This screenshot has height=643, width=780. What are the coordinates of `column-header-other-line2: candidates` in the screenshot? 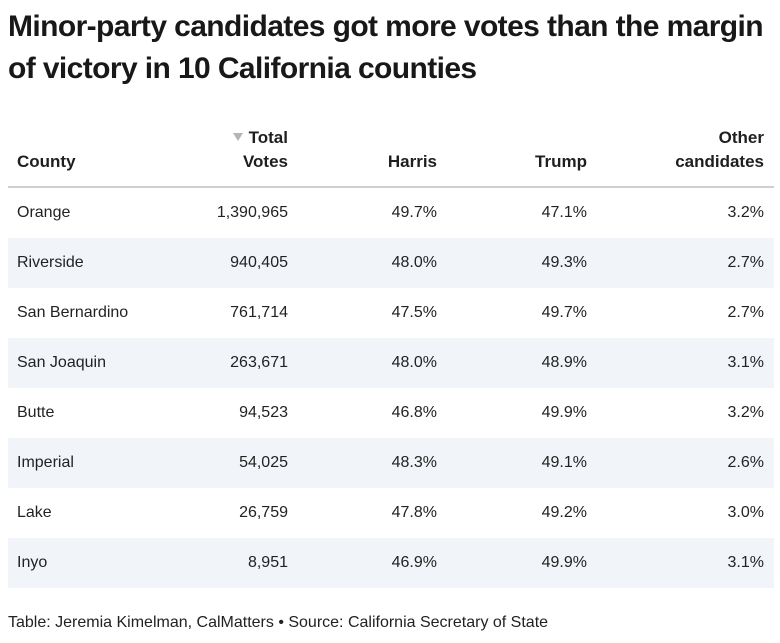 It's located at (719, 161).